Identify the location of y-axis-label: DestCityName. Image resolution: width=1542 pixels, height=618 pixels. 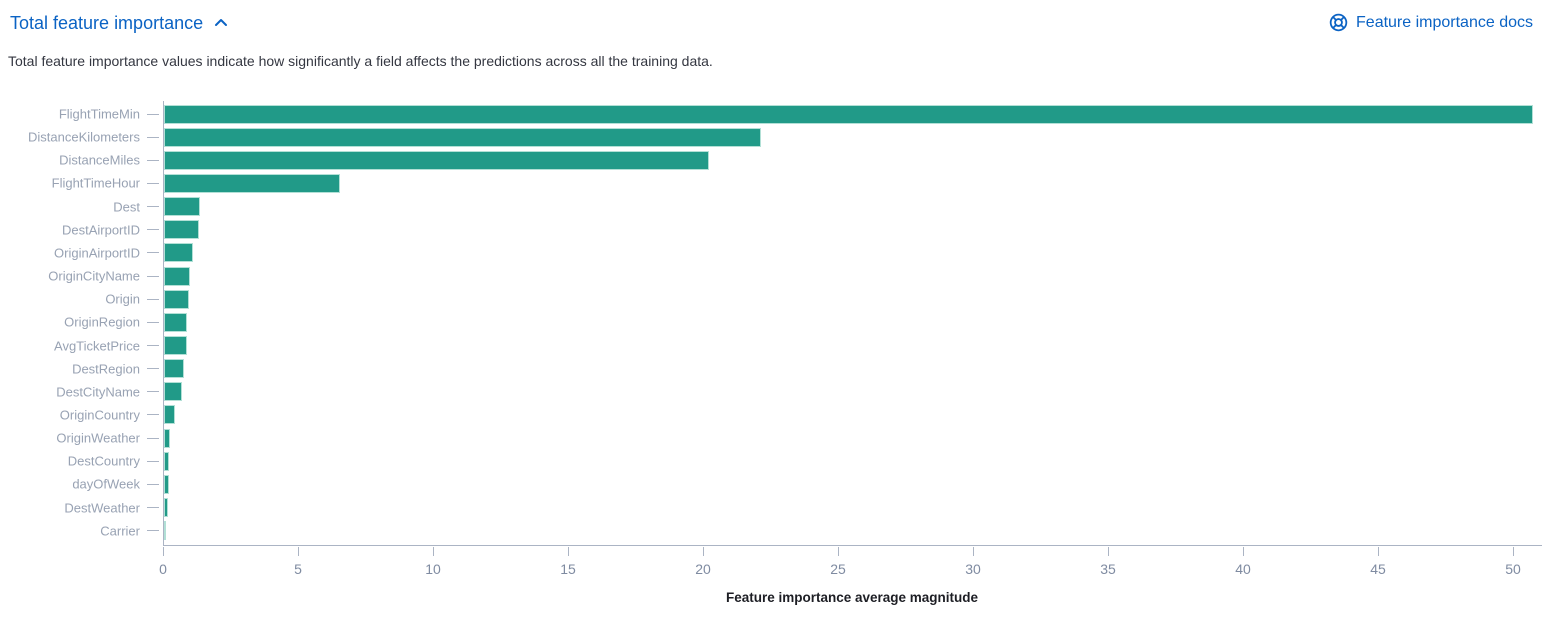
(98, 392).